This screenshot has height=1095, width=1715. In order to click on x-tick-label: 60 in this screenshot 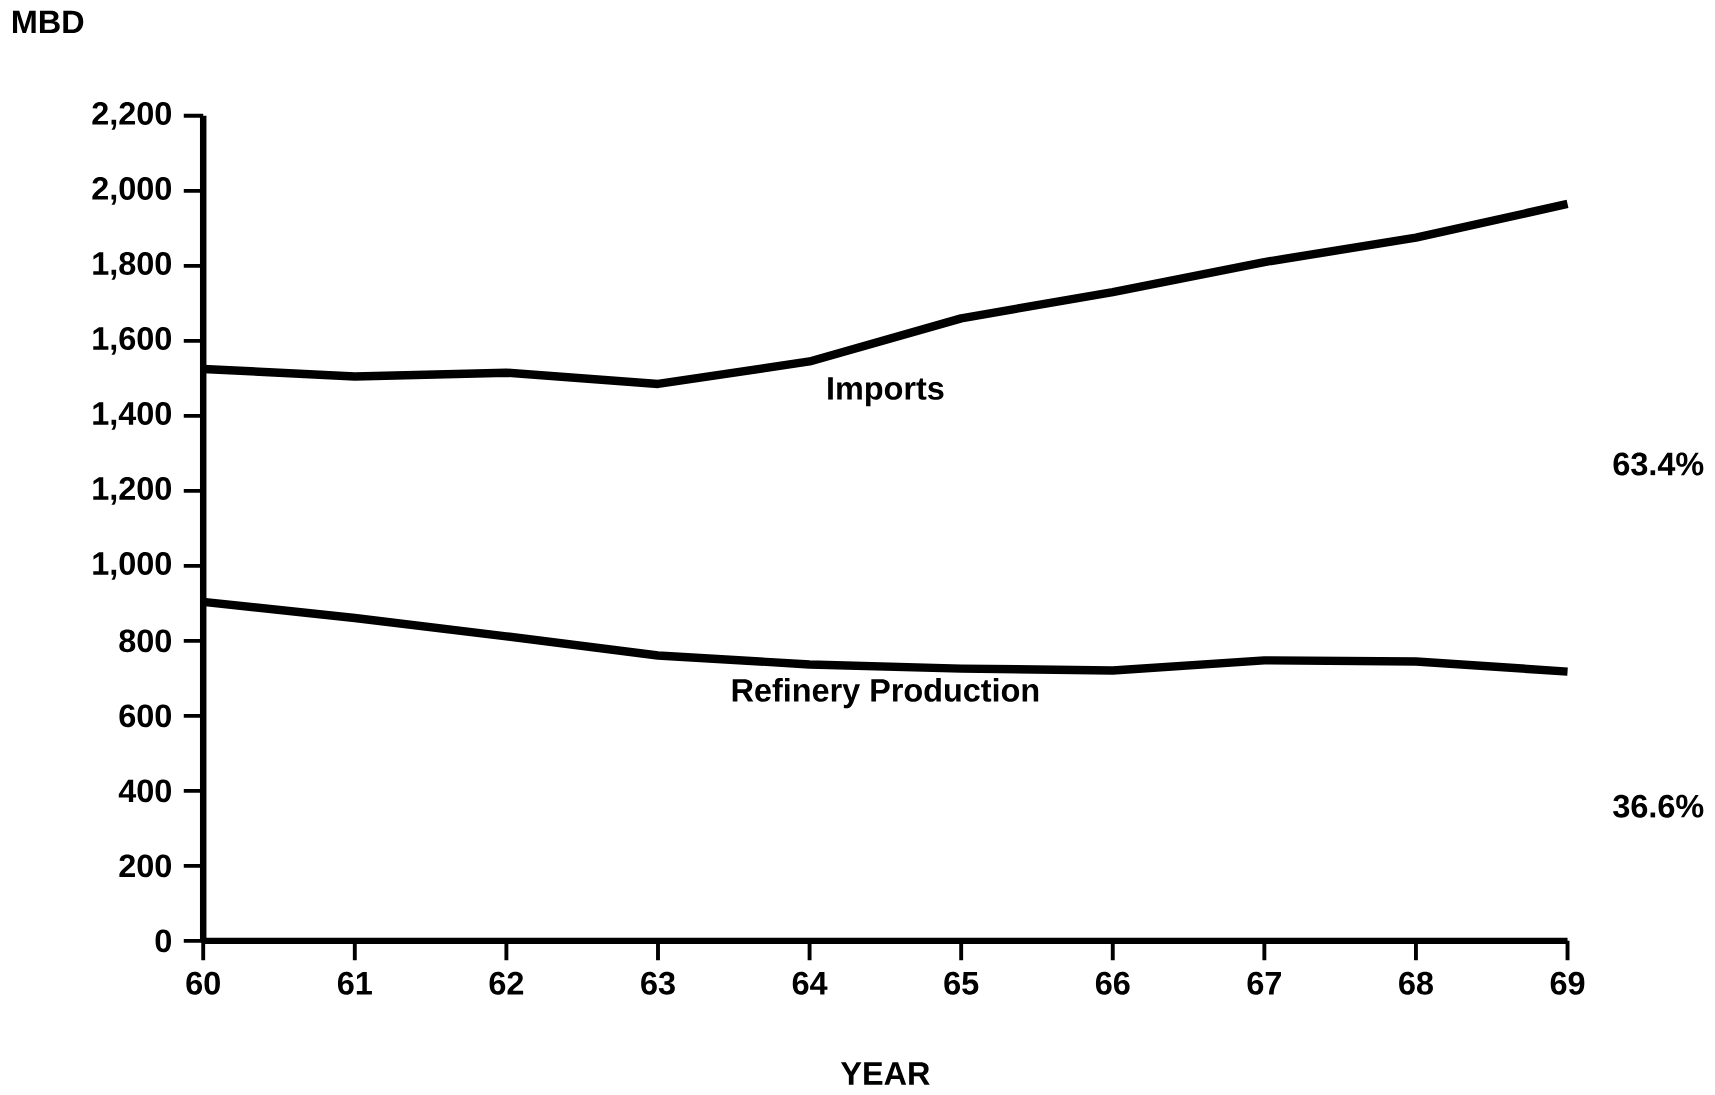, I will do `click(203, 983)`.